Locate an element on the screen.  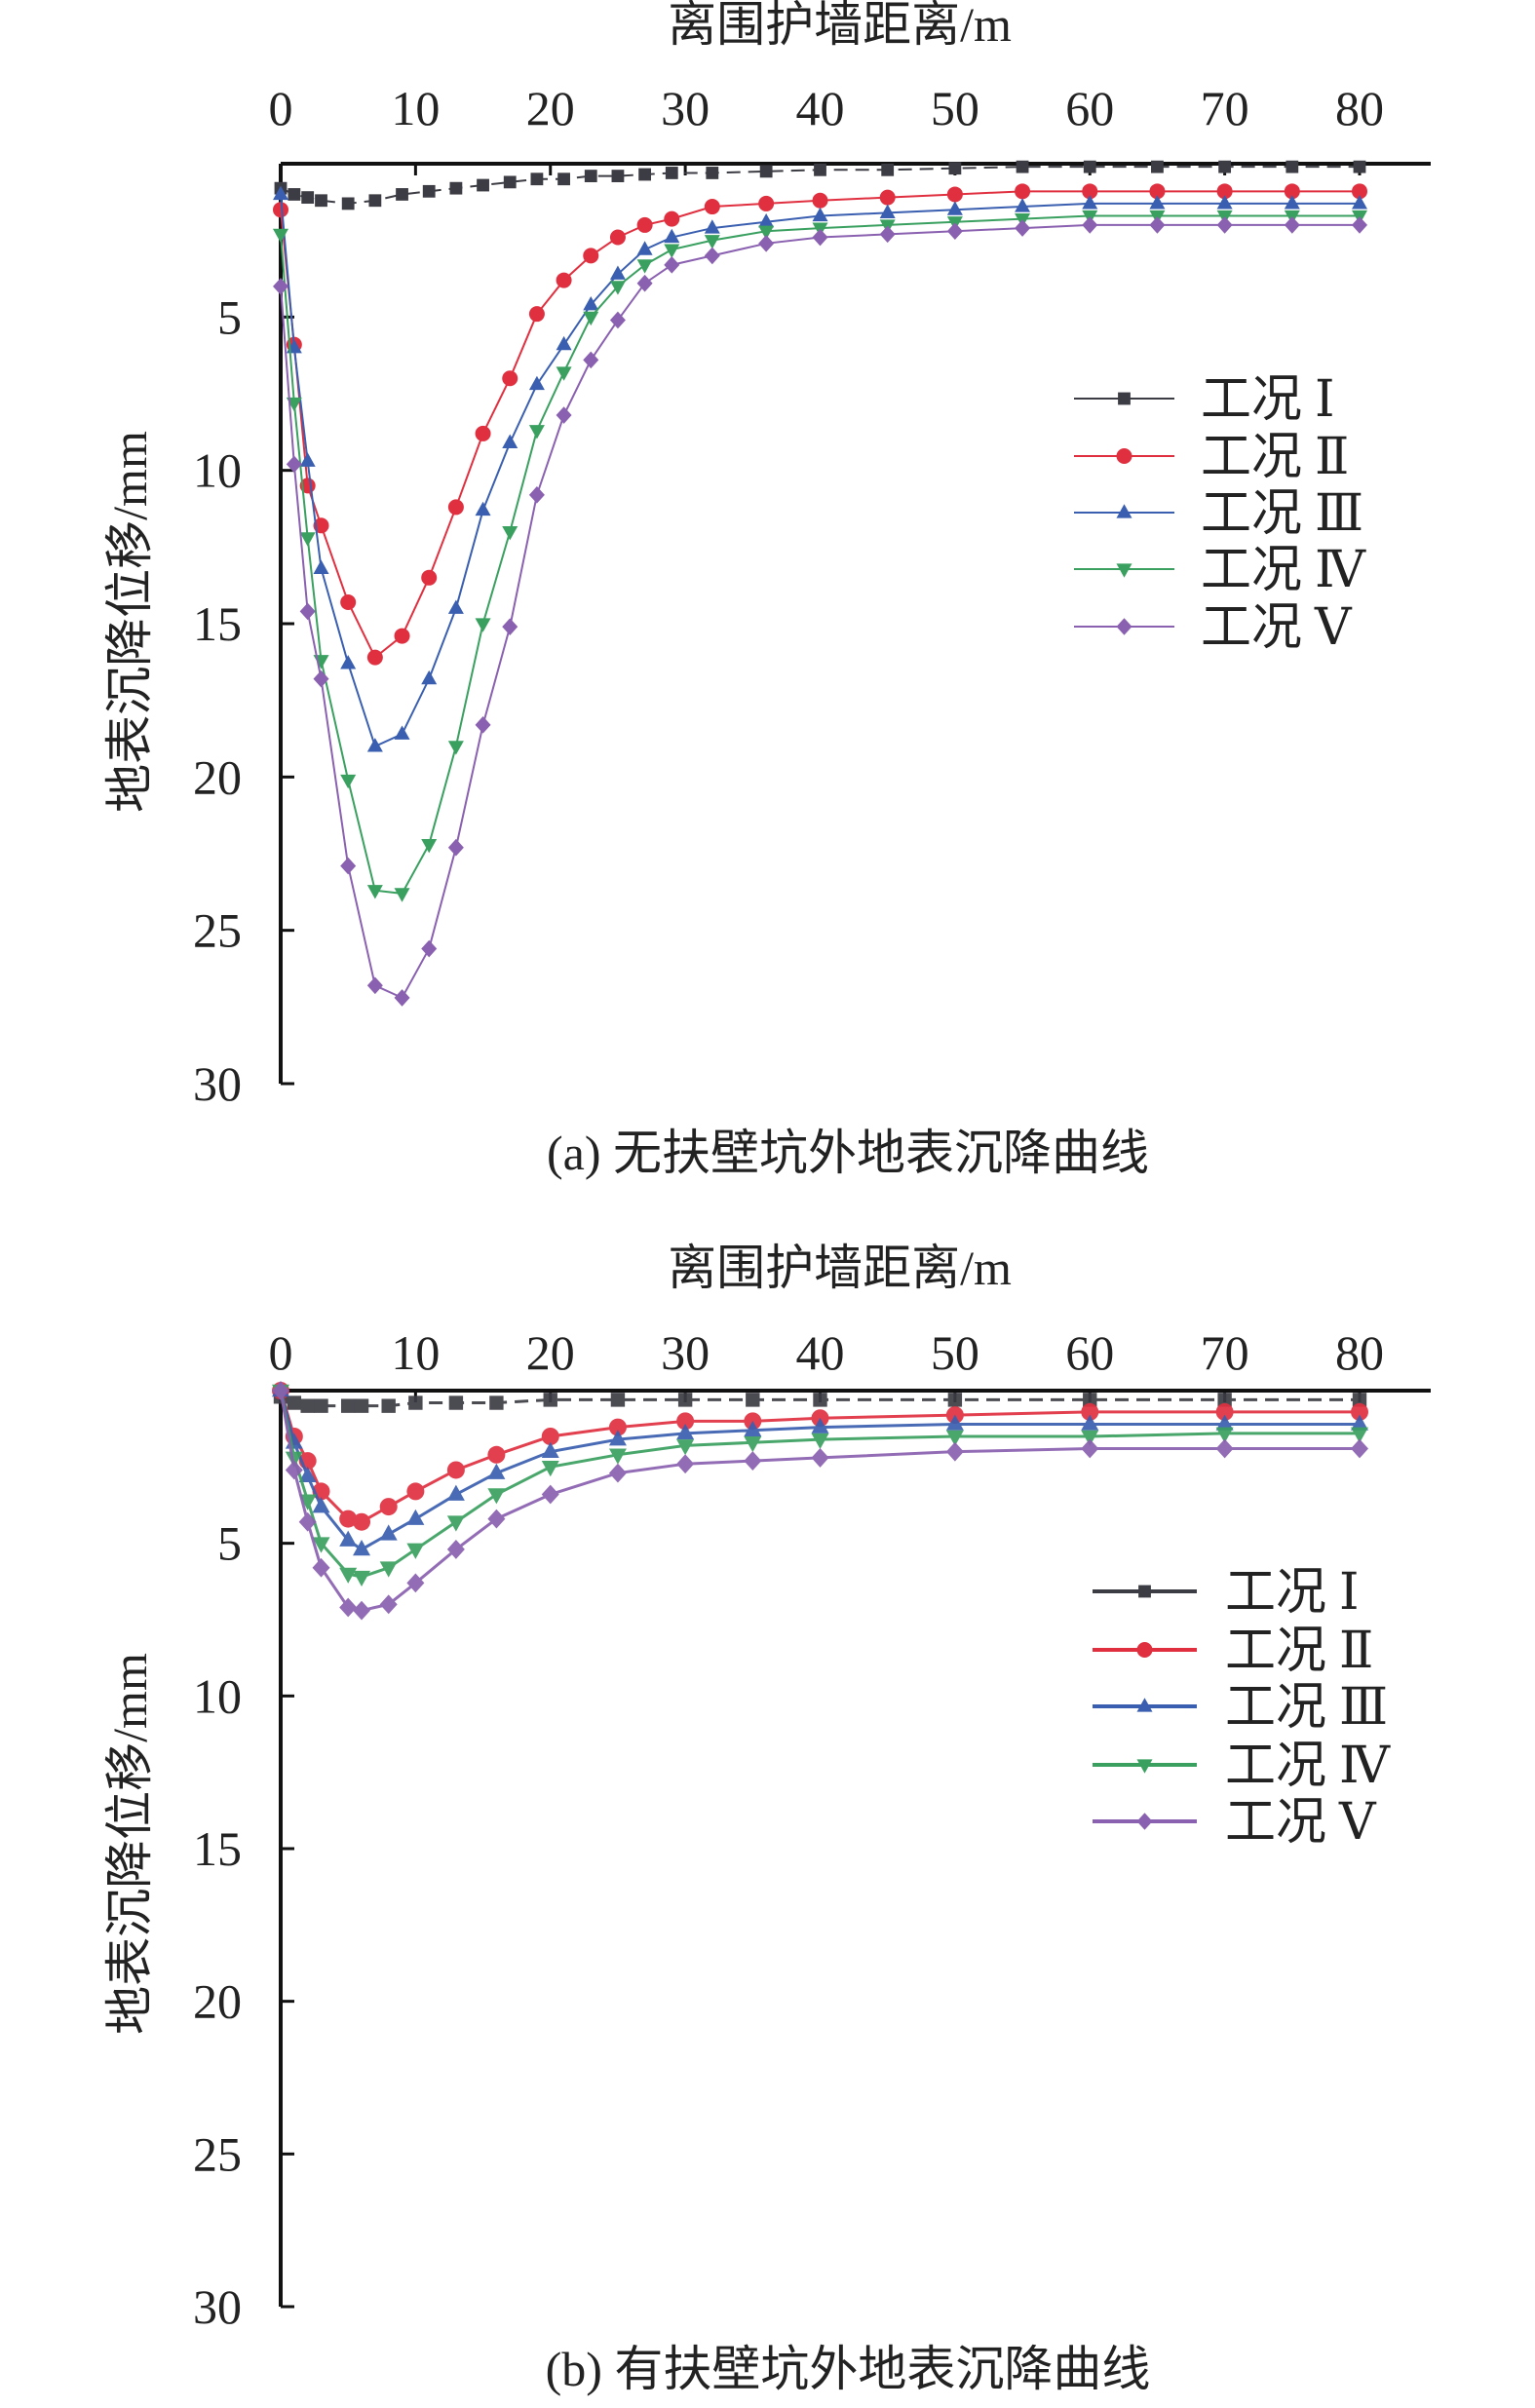
x-tick-label: 80 is located at coordinates (1359, 108).